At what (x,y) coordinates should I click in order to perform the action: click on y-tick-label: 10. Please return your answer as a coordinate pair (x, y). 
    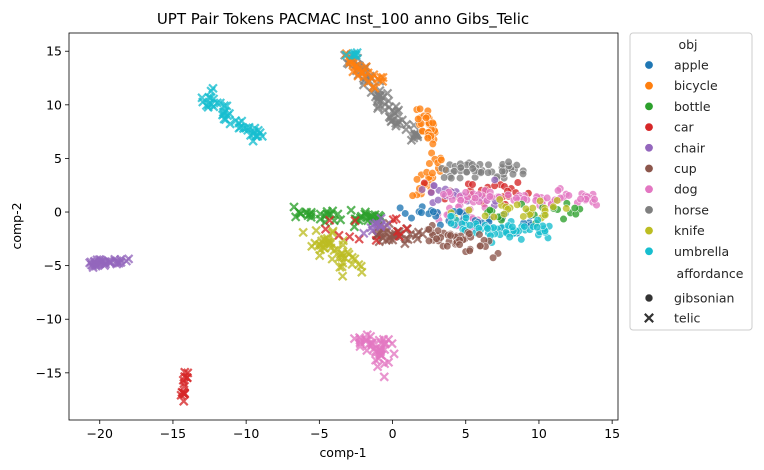
    Looking at the image, I should click on (54, 104).